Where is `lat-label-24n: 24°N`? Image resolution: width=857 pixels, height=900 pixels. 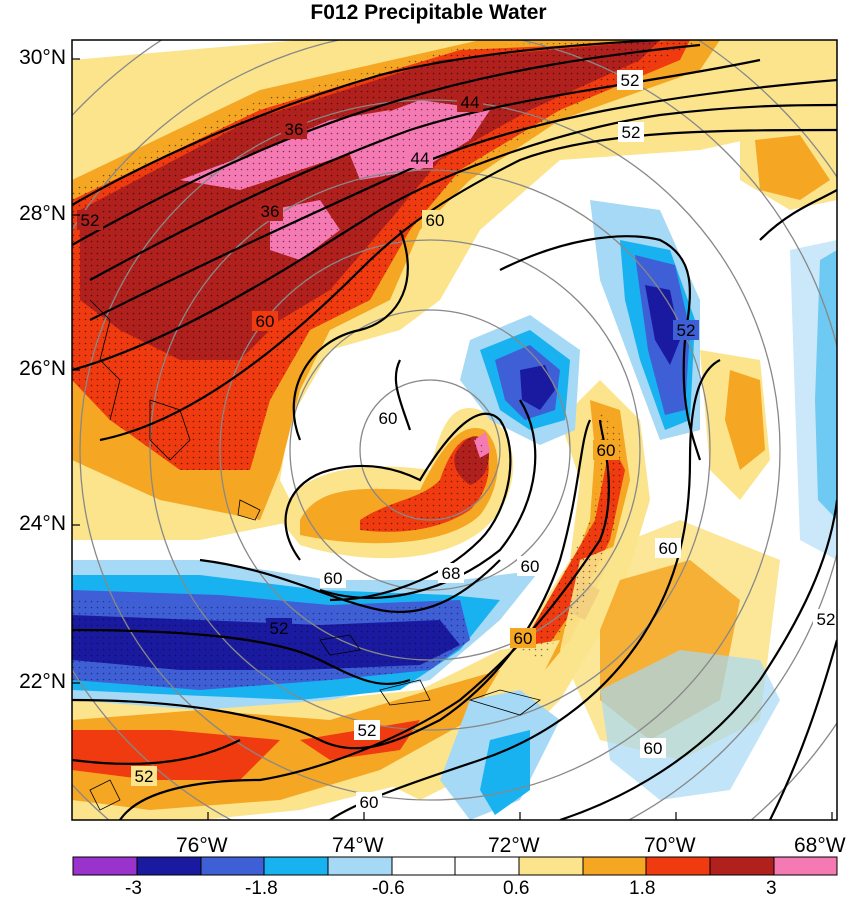 lat-label-24n: 24°N is located at coordinates (42, 523).